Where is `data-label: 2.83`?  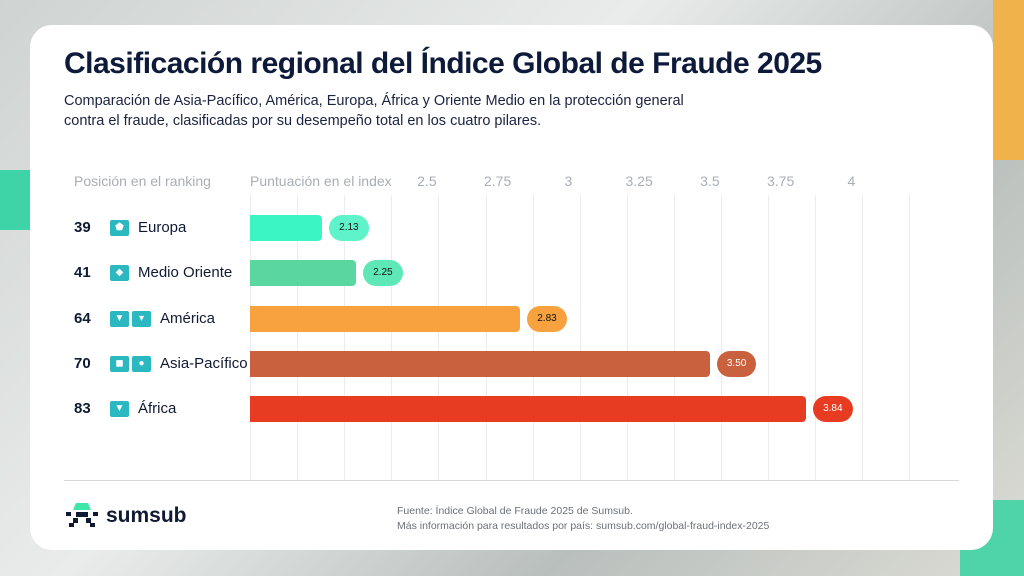
data-label: 2.83 is located at coordinates (547, 318).